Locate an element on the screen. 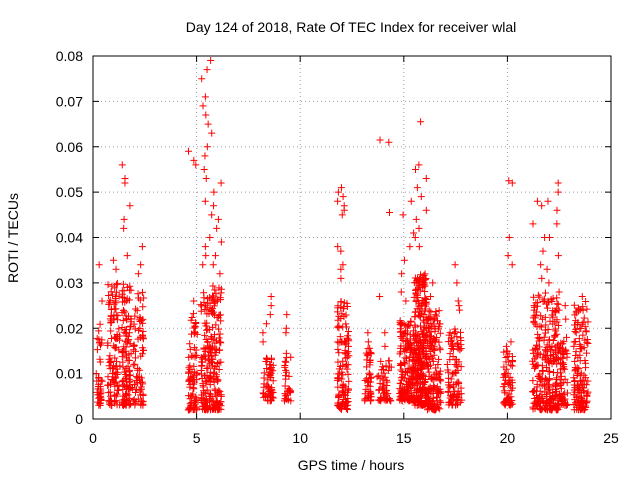 This screenshot has height=480, width=640. x-tick-label: 25 is located at coordinates (611, 438).